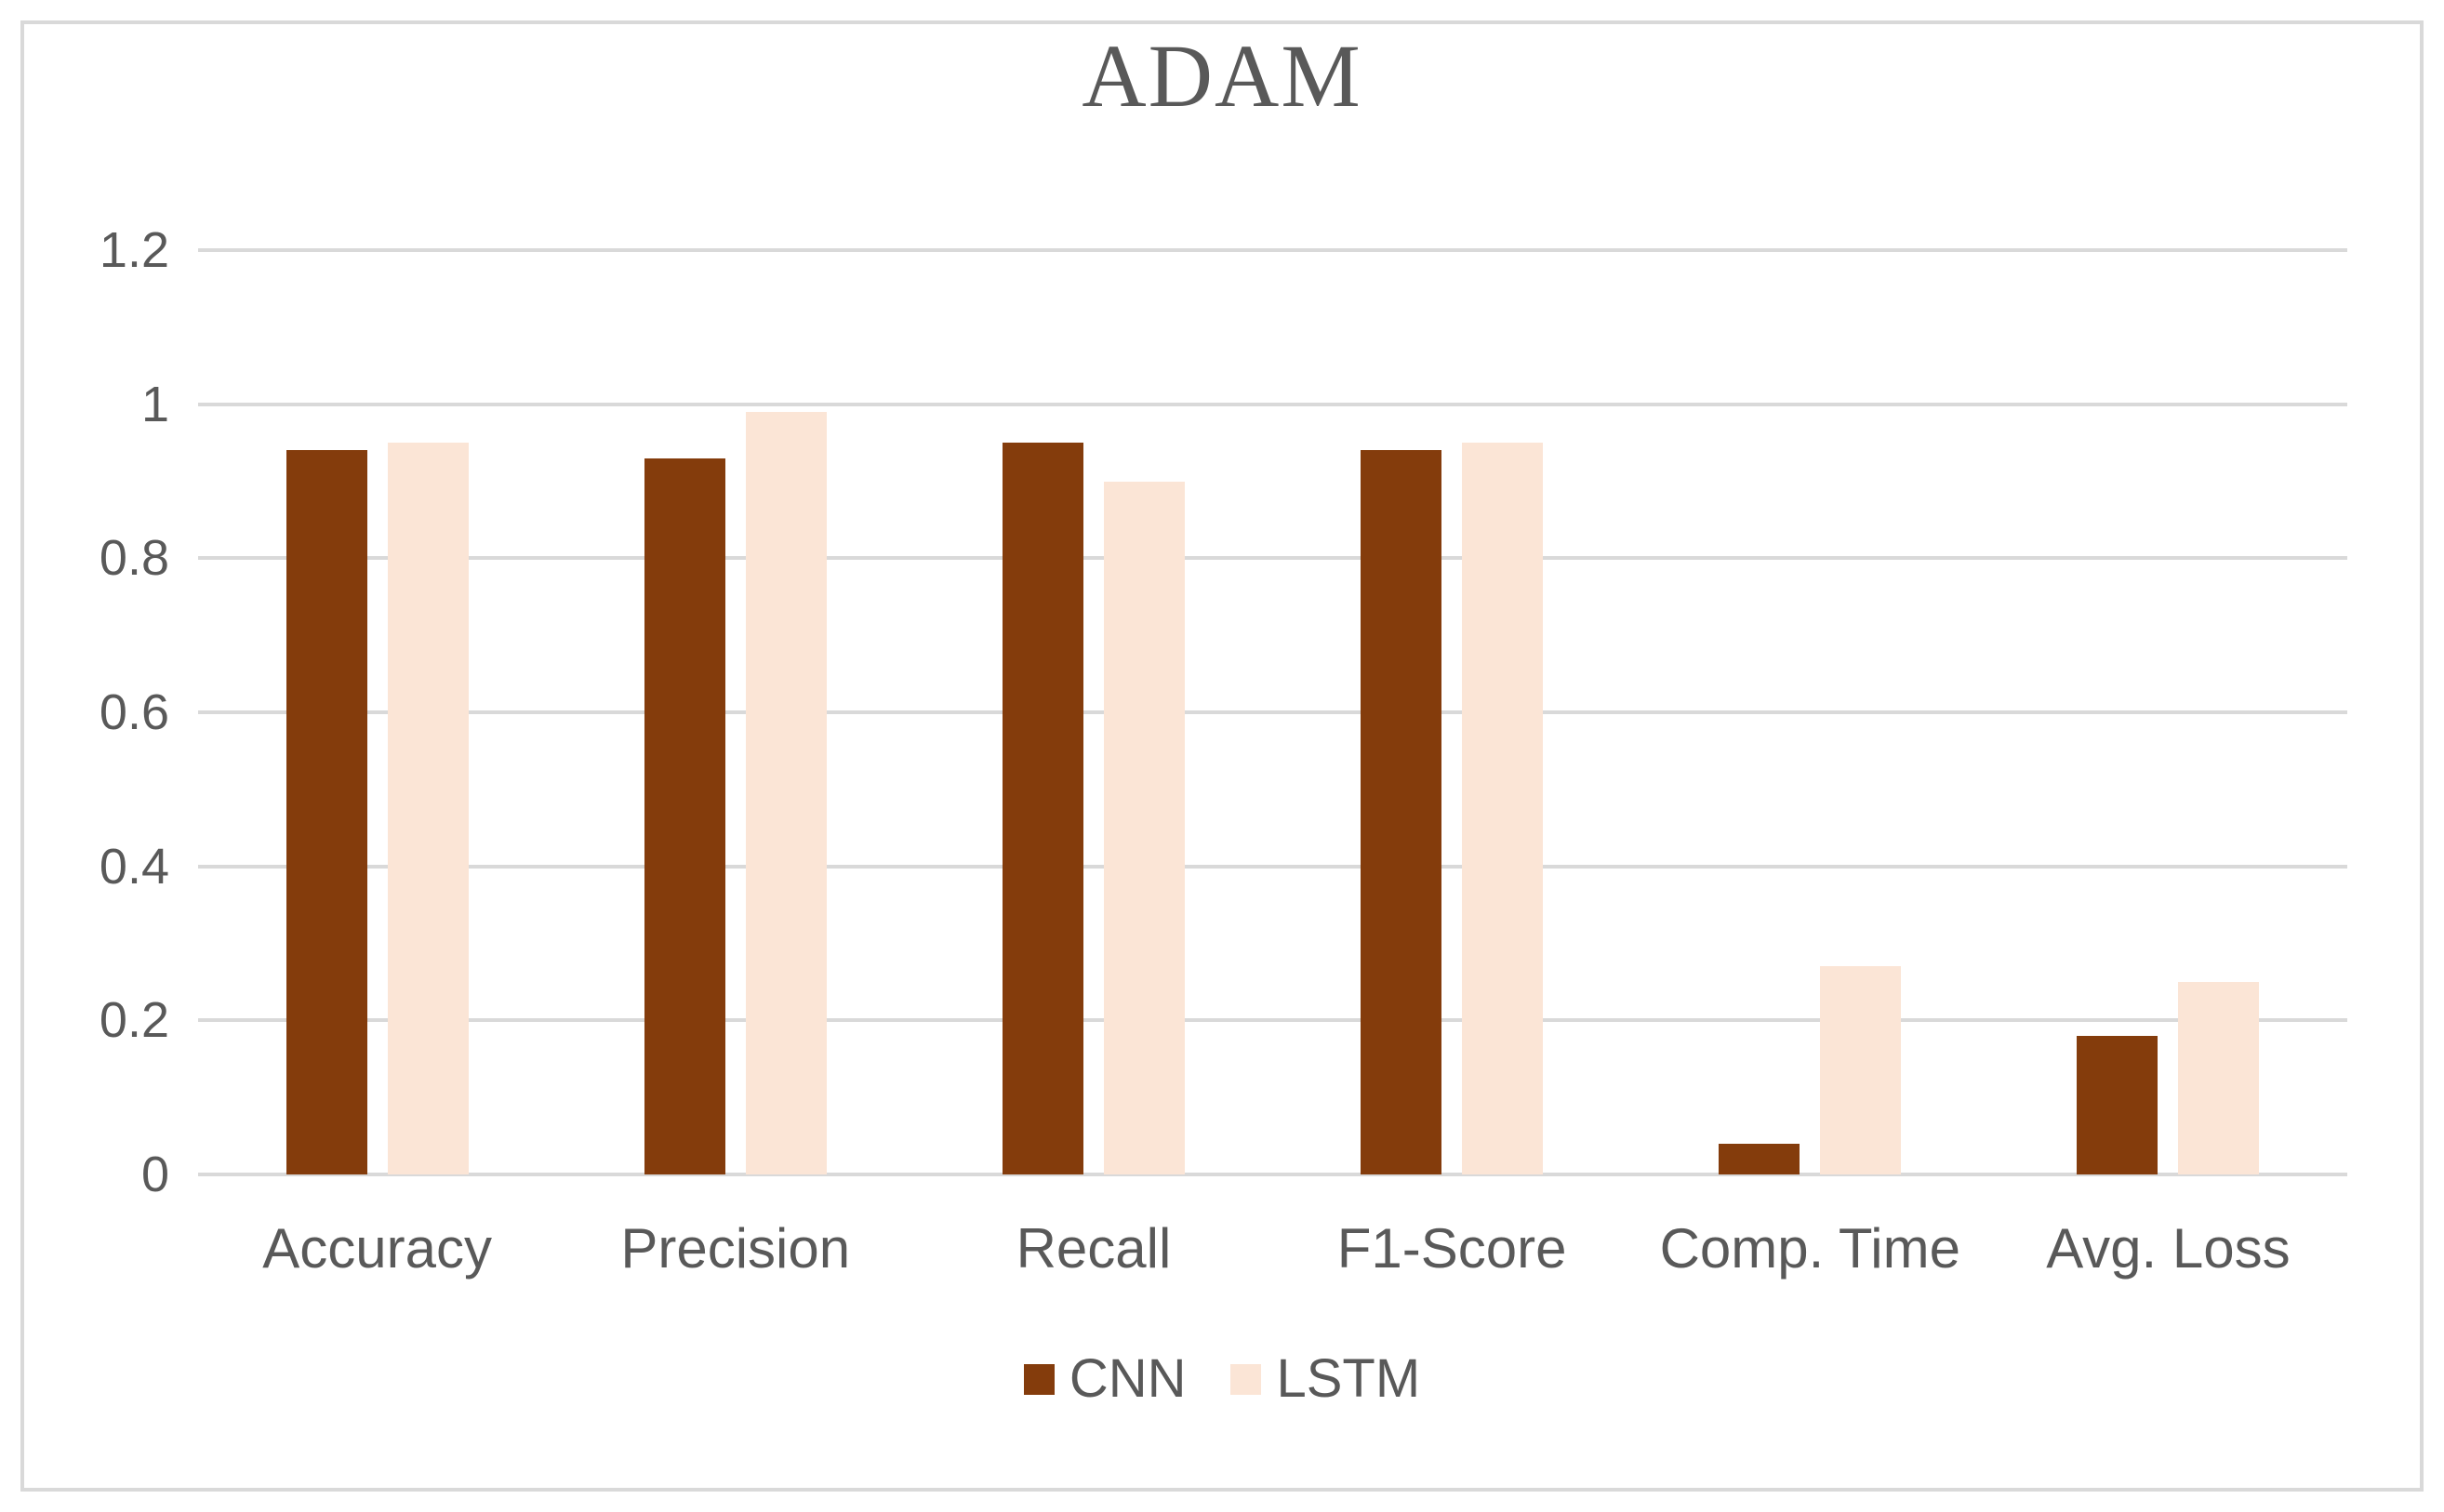  Describe the element at coordinates (786, 792) in the screenshot. I see `bar-lstm-precision` at that location.